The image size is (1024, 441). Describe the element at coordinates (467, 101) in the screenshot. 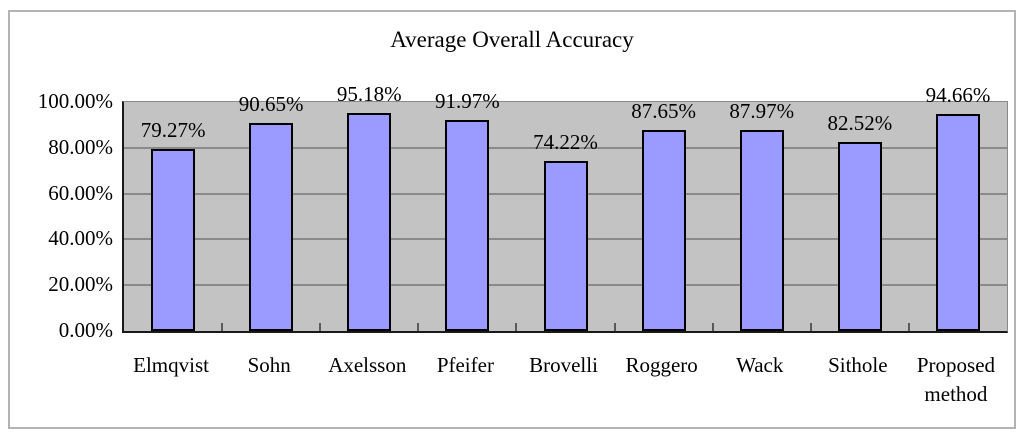

I see `bar-value-label: 91.97%` at that location.